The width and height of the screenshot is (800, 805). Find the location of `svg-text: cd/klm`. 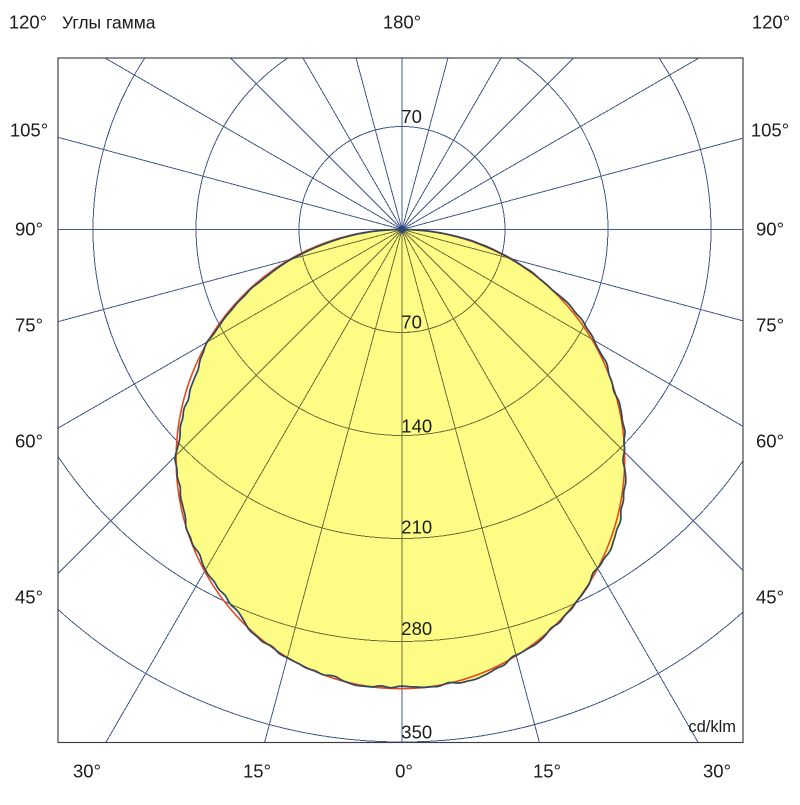

svg-text: cd/klm is located at coordinates (712, 727).